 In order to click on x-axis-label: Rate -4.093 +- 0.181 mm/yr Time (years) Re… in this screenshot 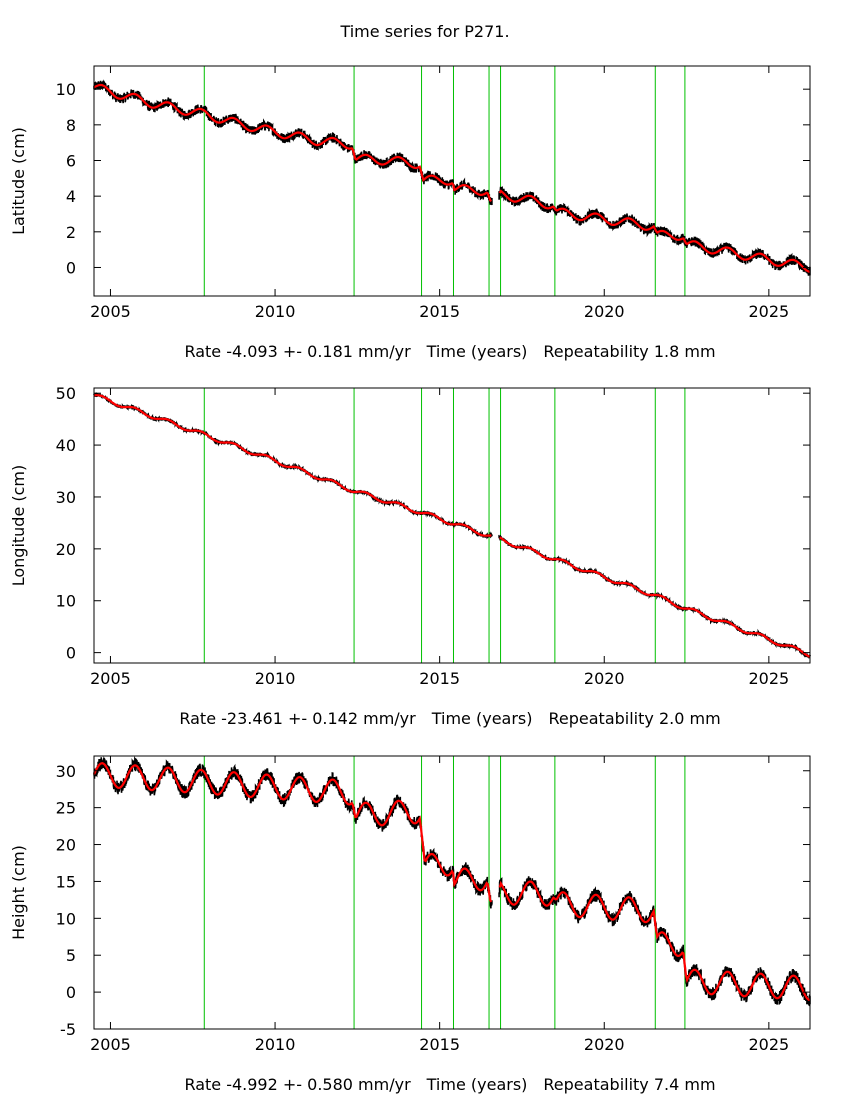, I will do `click(449, 351)`.